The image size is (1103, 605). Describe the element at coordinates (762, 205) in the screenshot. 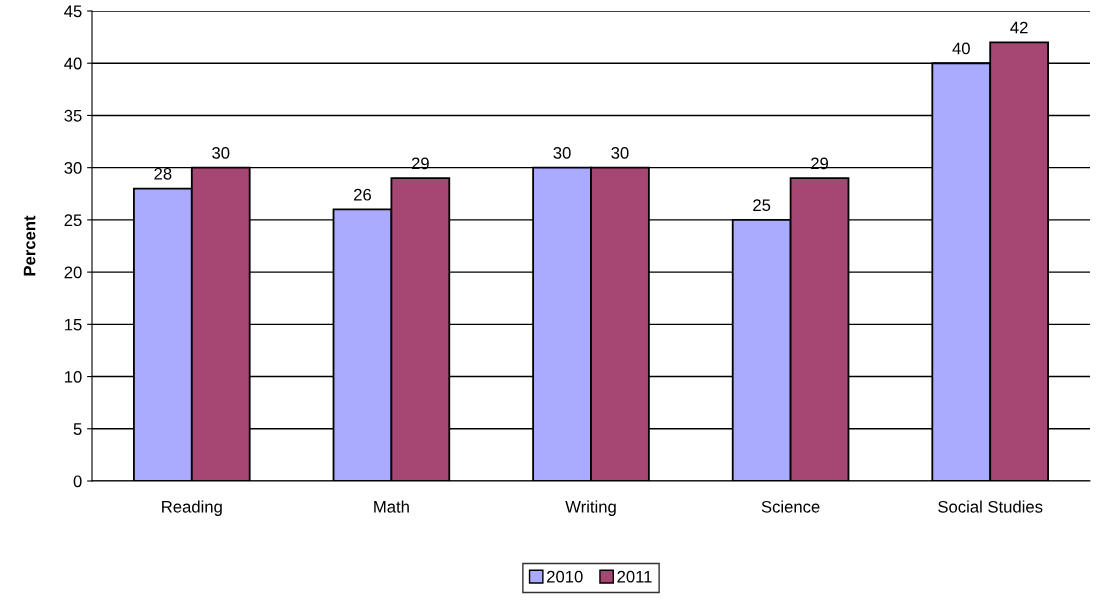

I see `data-label: 25` at that location.